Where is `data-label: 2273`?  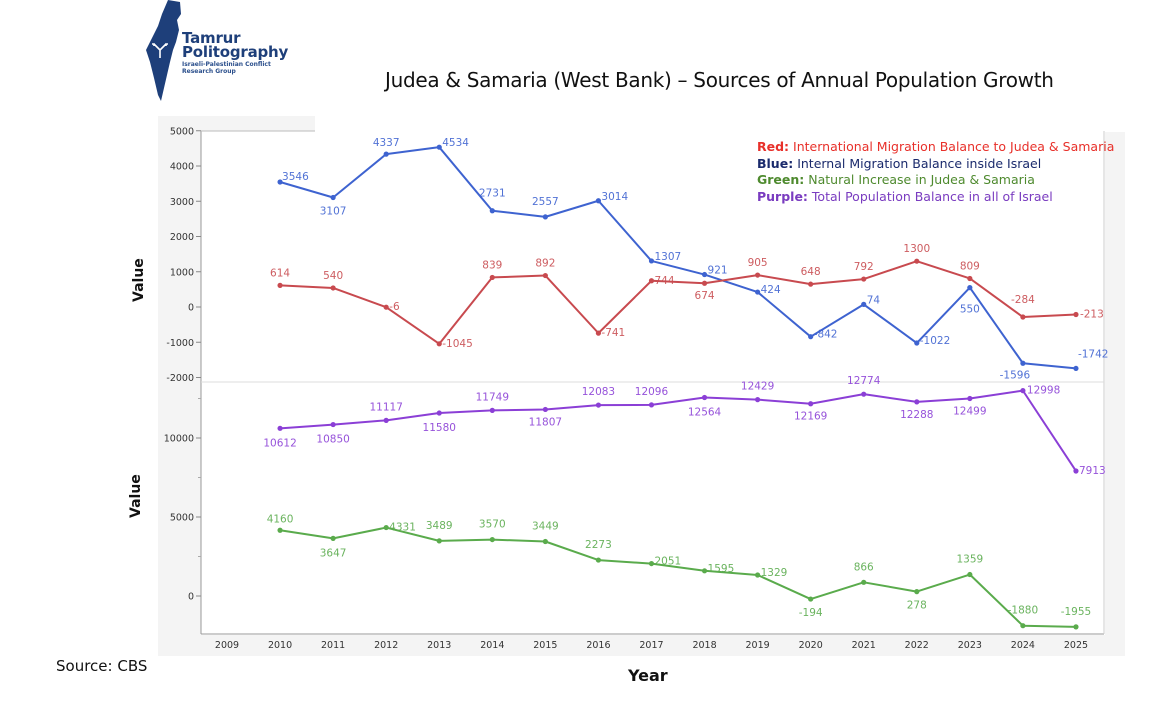 data-label: 2273 is located at coordinates (598, 545).